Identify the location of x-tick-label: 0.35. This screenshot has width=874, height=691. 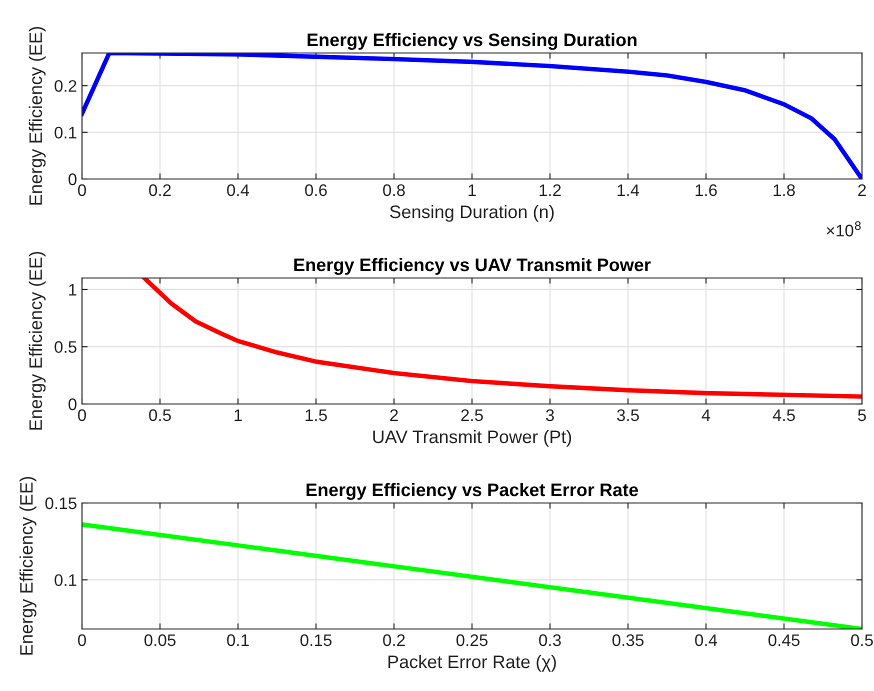
(628, 640).